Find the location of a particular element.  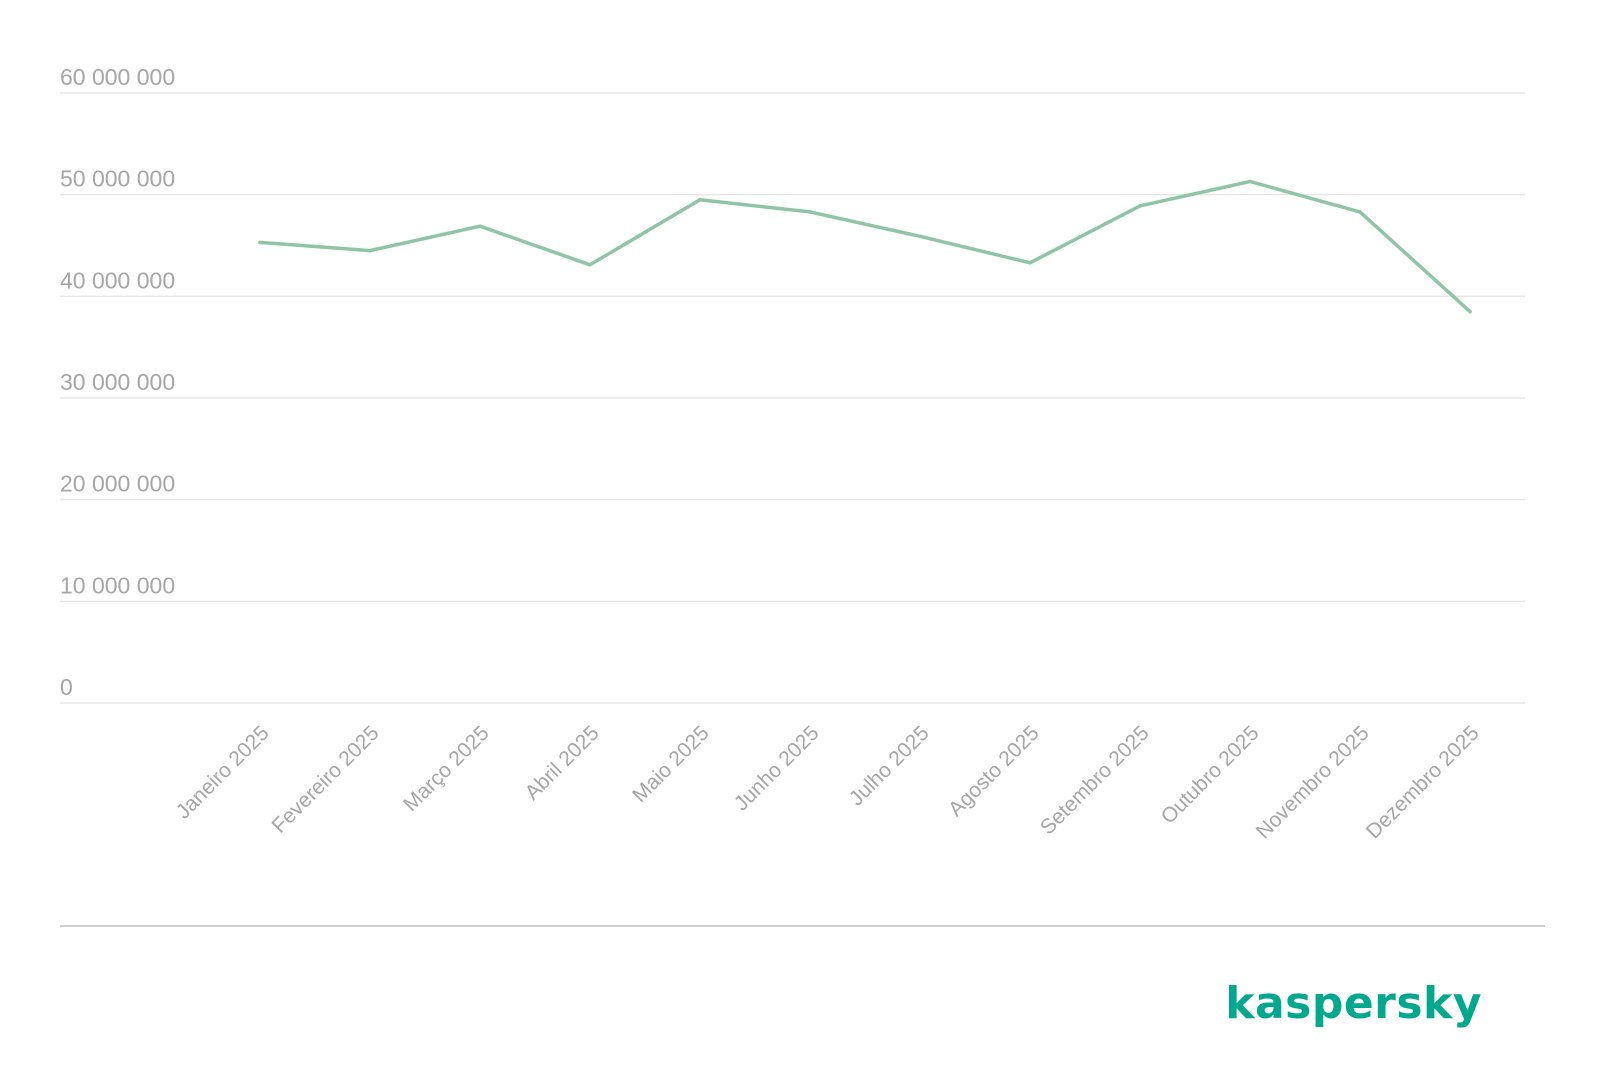

x-tick-label: Novembro 2025 is located at coordinates (1313, 782).